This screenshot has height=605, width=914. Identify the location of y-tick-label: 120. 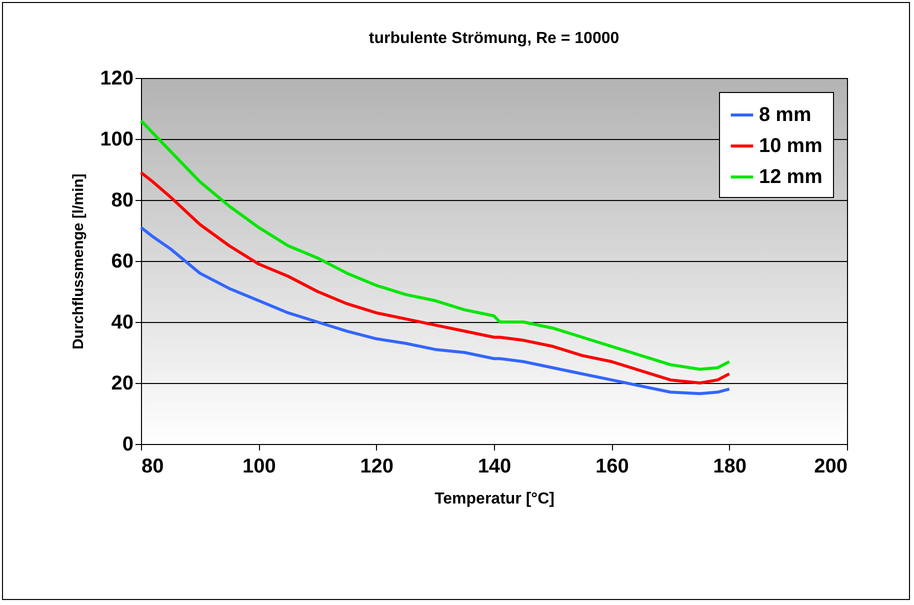
(117, 79).